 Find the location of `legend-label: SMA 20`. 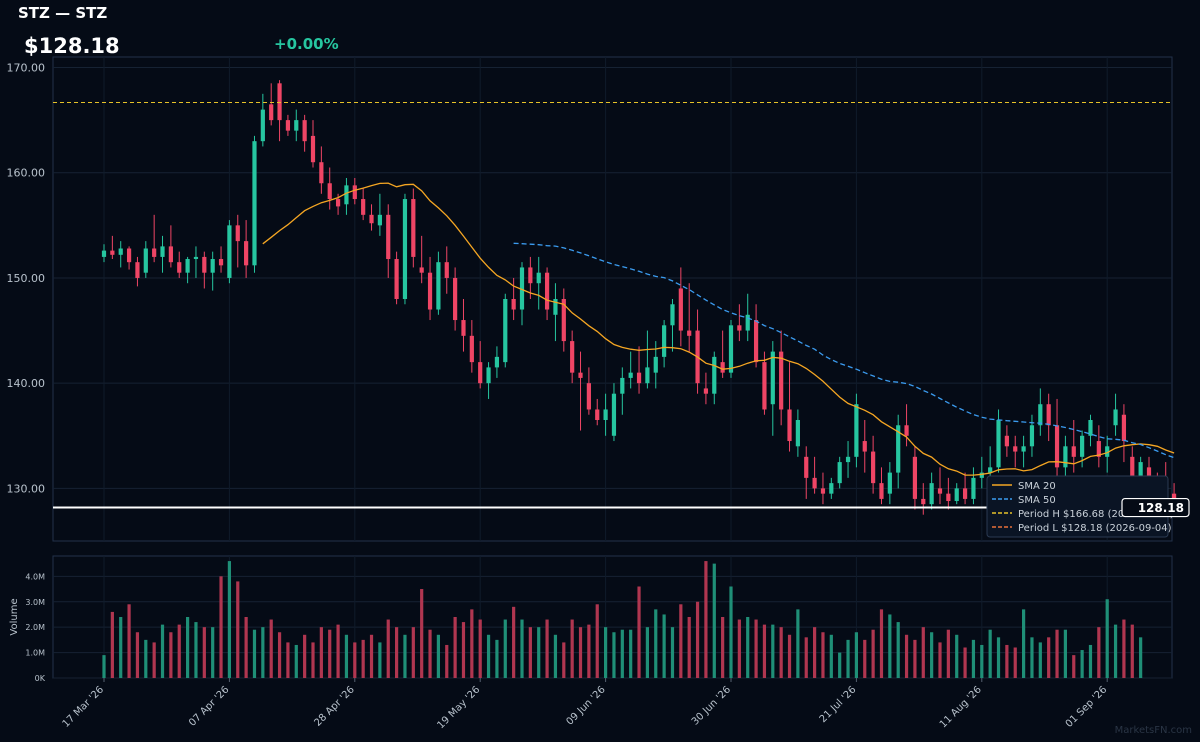

legend-label: SMA 20 is located at coordinates (1037, 486).